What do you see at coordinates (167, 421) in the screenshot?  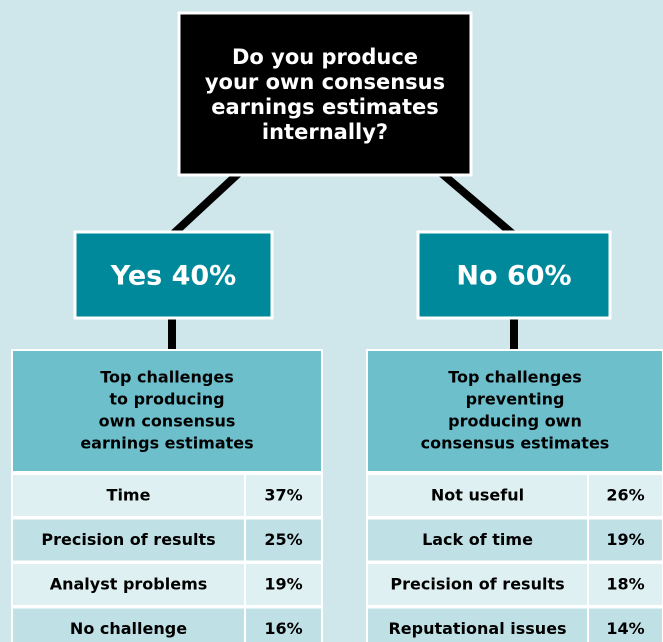 I see `table-header-line: own consensus` at bounding box center [167, 421].